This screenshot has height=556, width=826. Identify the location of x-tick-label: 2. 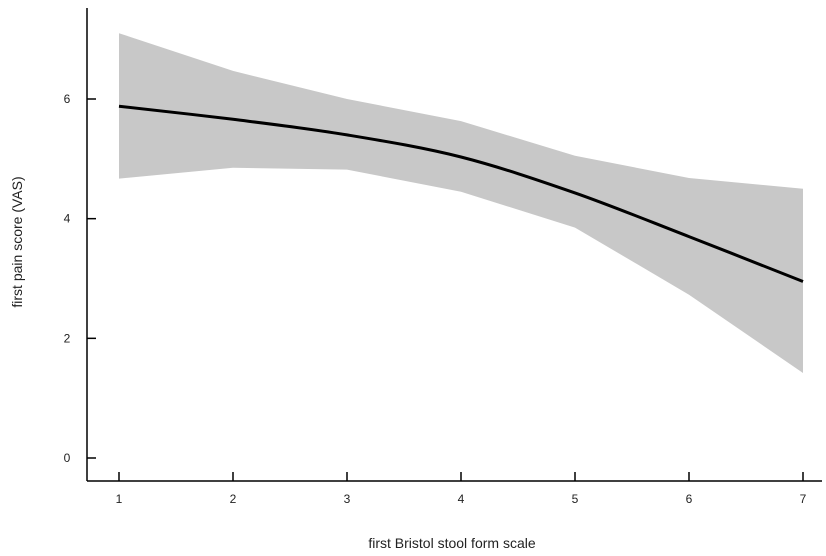
(233, 499).